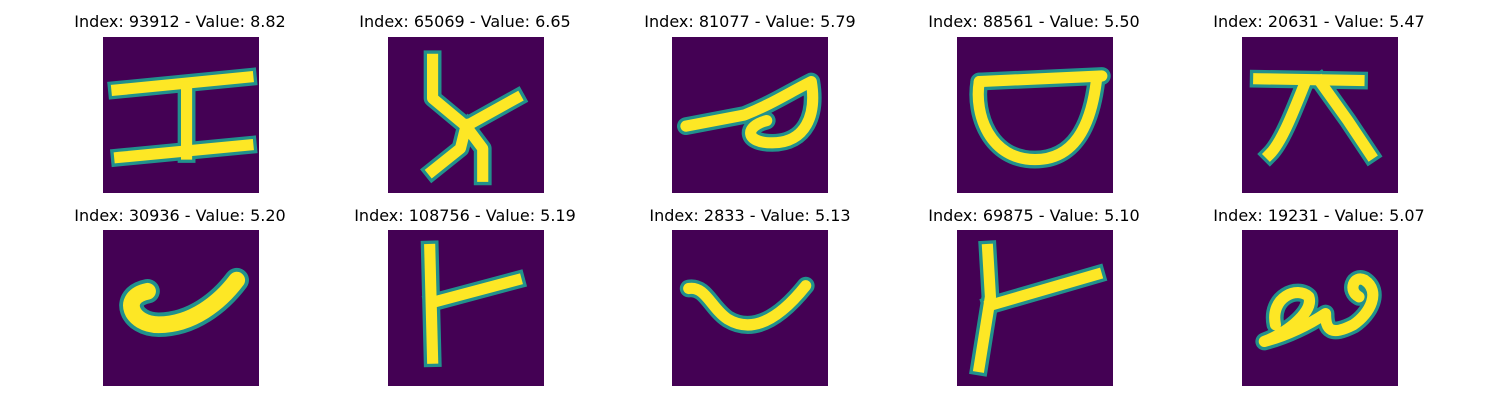 This screenshot has width=1500, height=400. Describe the element at coordinates (750, 115) in the screenshot. I see `looped-glyph` at that location.